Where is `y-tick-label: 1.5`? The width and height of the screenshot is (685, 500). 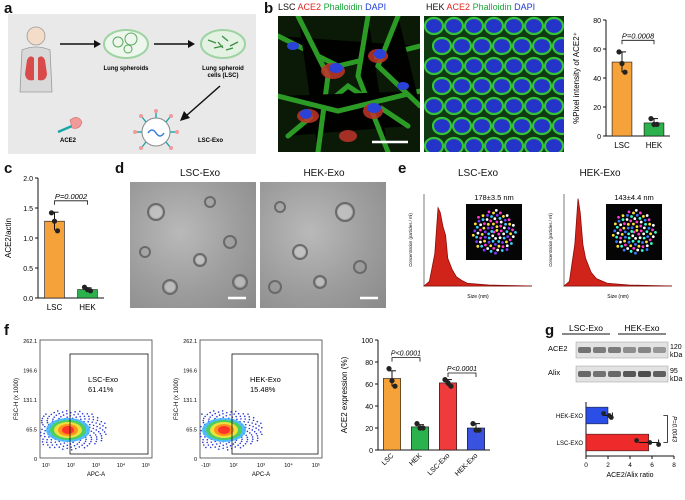 y-tick-label: 1.5 is located at coordinates (28, 209).